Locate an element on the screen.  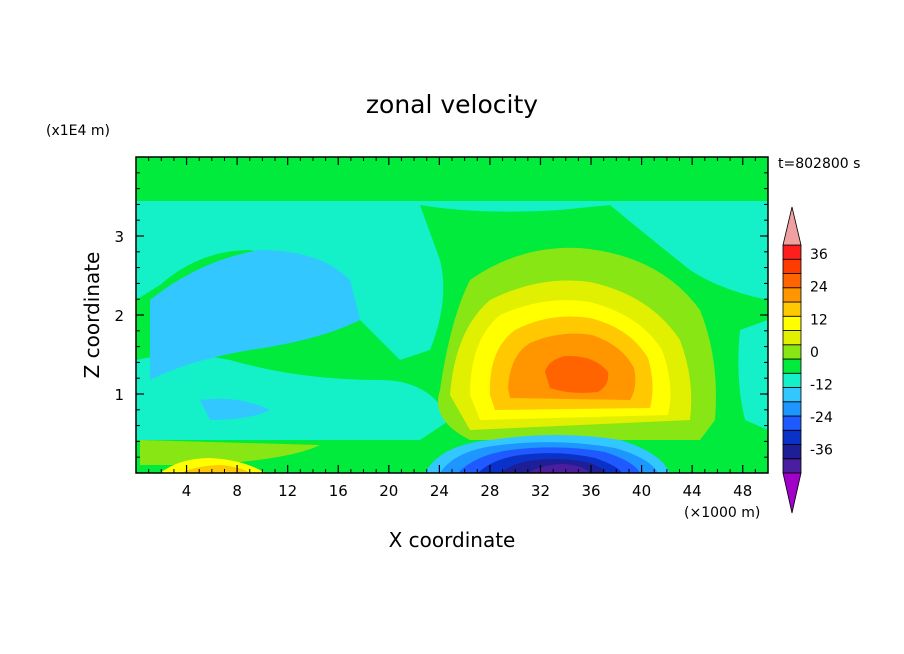
x-tick-label-48: 48 is located at coordinates (742, 491).